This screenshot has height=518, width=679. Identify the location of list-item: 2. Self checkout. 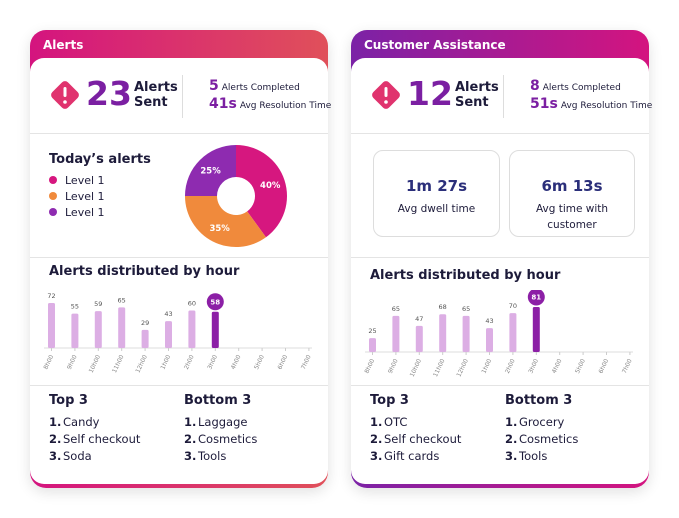
(94, 439).